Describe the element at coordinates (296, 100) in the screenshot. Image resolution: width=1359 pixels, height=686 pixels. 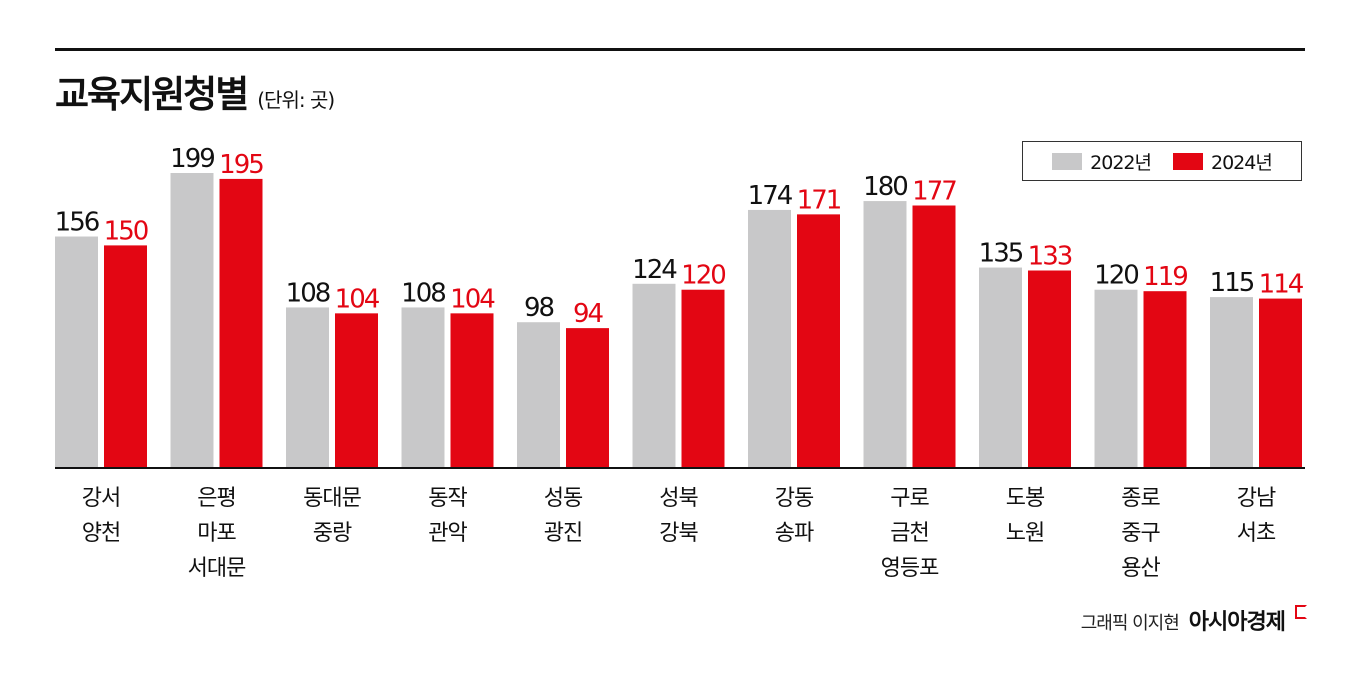
I see `unit-label: (단위: 곳)` at that location.